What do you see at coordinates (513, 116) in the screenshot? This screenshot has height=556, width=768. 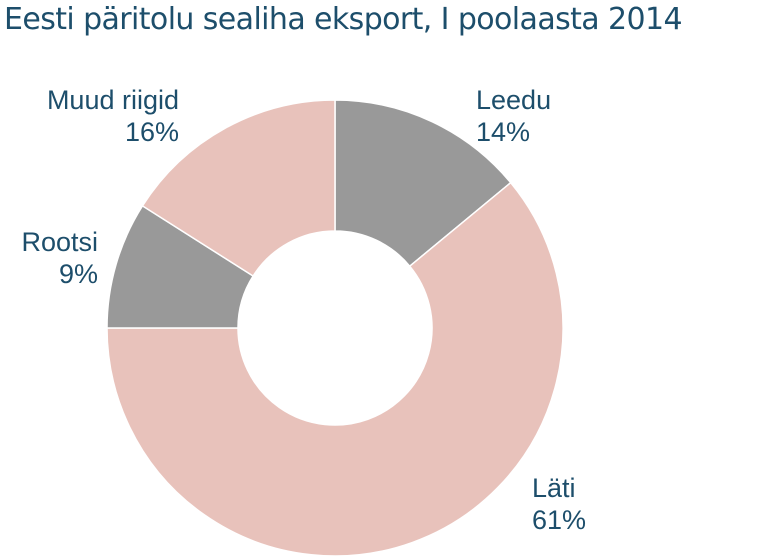 I see `slice-label-leedu: Leedu 14%` at bounding box center [513, 116].